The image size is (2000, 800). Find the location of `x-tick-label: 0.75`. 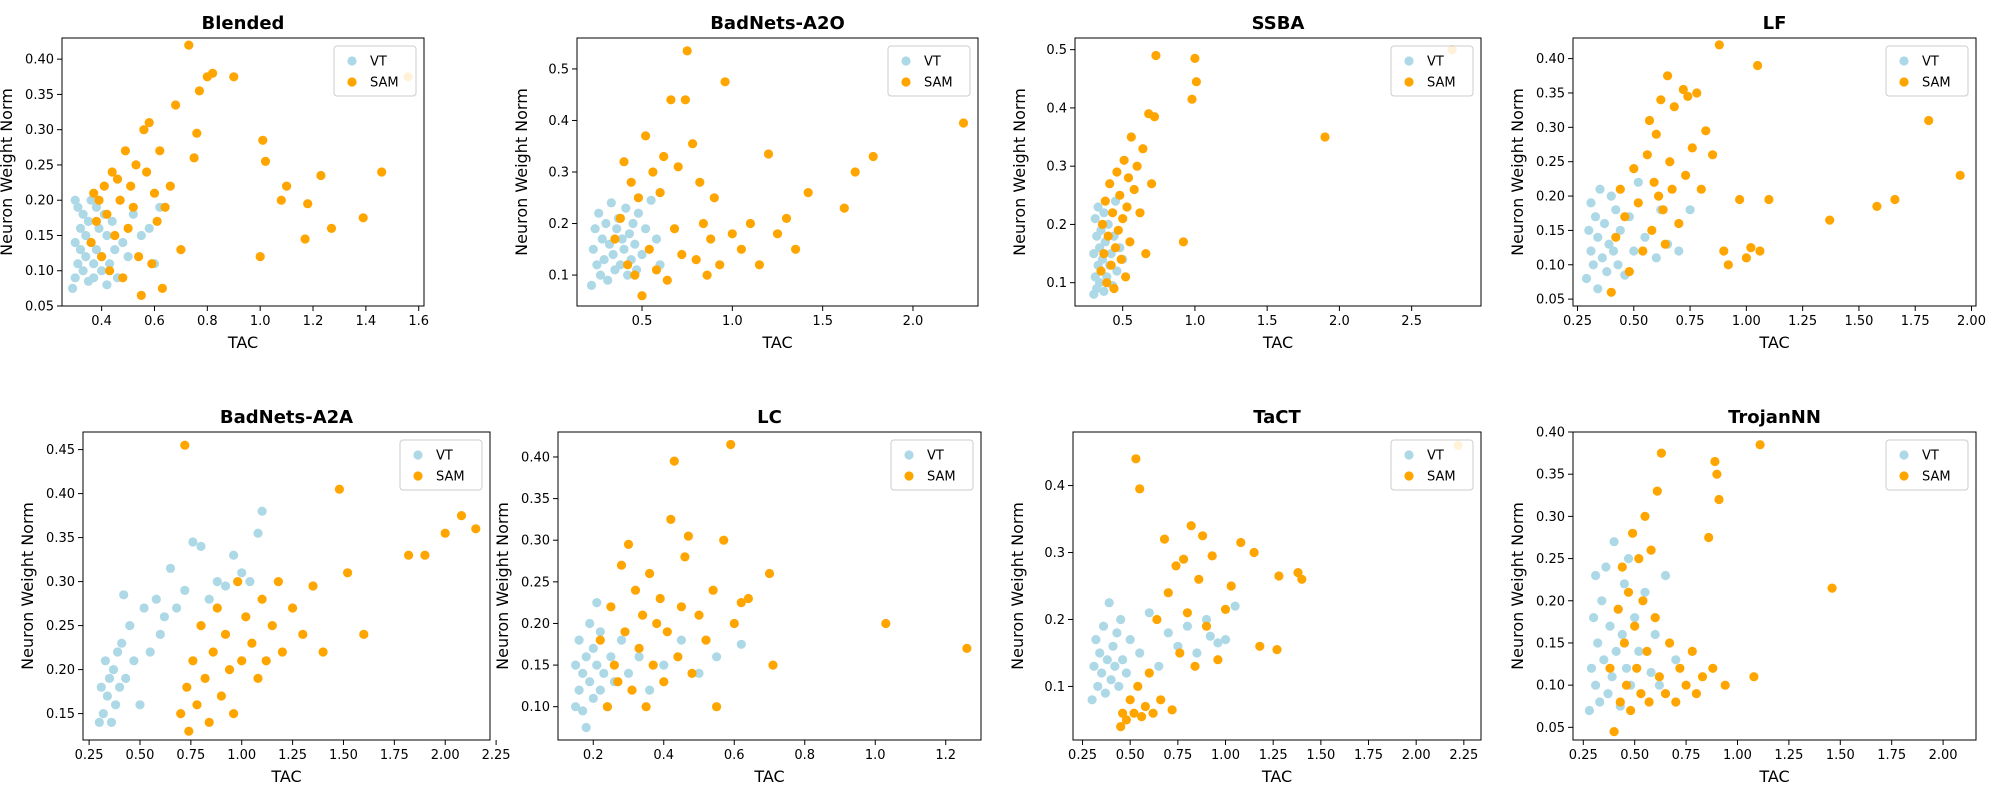

x-tick-label: 0.75 is located at coordinates (1177, 755).